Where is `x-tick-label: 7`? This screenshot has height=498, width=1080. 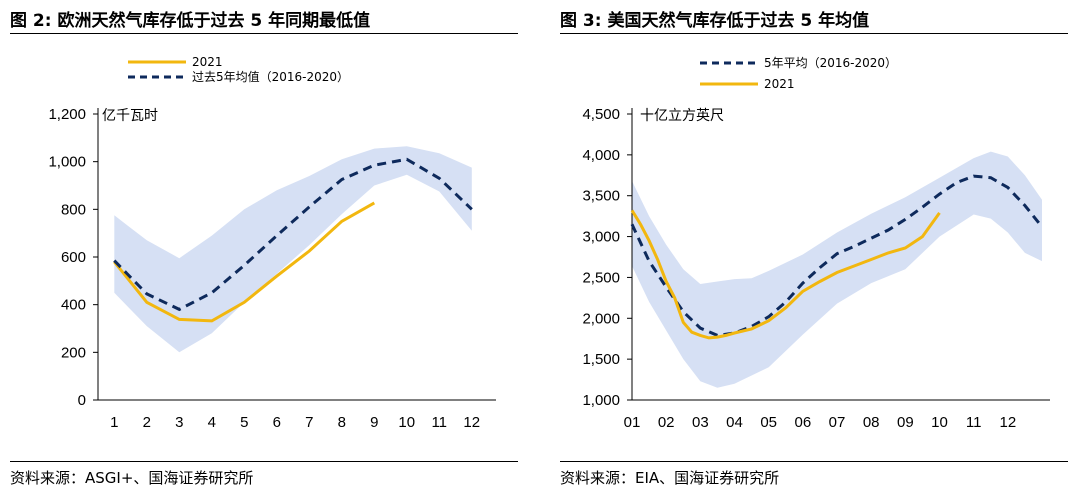
x-tick-label: 7 is located at coordinates (309, 422).